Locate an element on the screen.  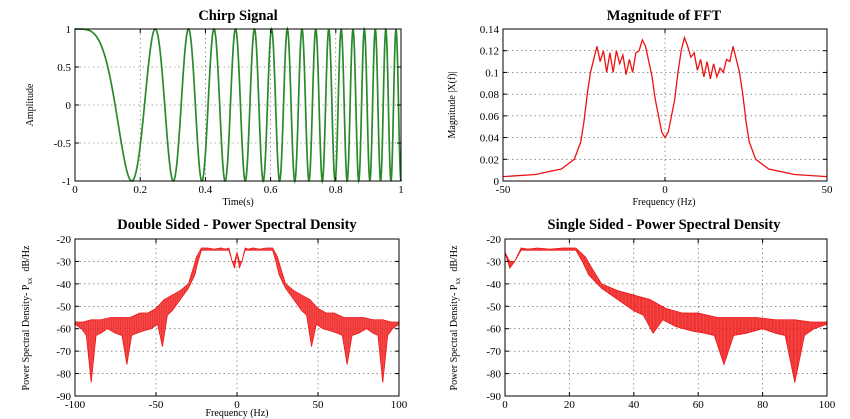
dpsd-xtick-label-0: -100 is located at coordinates (75, 405).